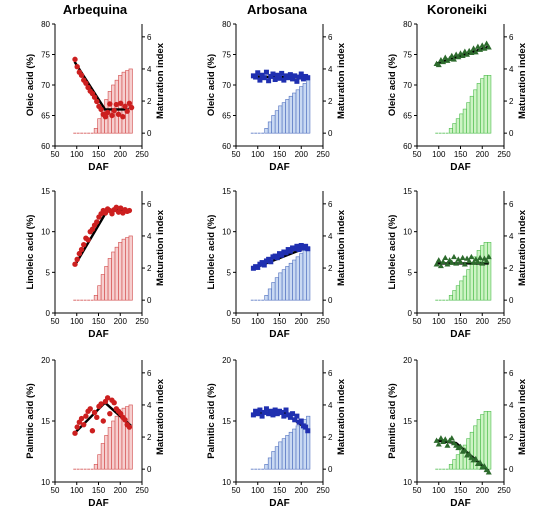 This screenshot has width=550, height=509. What do you see at coordinates (45, 55) in the screenshot?
I see `y-tick-label: 75` at bounding box center [45, 55].